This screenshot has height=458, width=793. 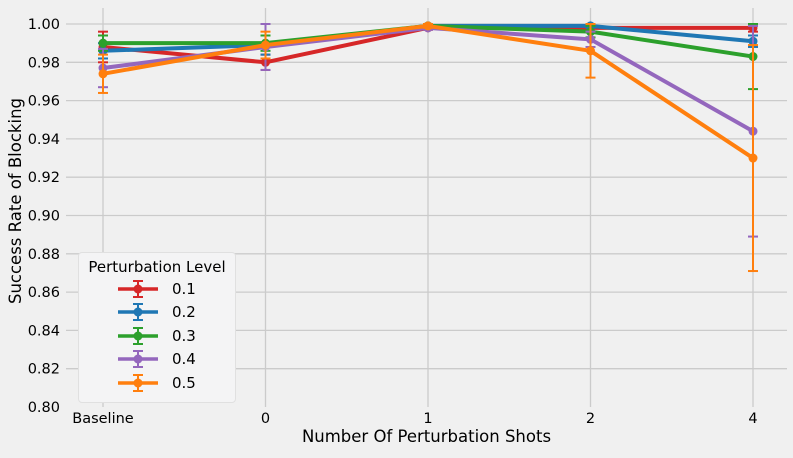 I want to click on legend-entries: 0.1 0.2 0.3 0.4 0.5, so click(x=157, y=336).